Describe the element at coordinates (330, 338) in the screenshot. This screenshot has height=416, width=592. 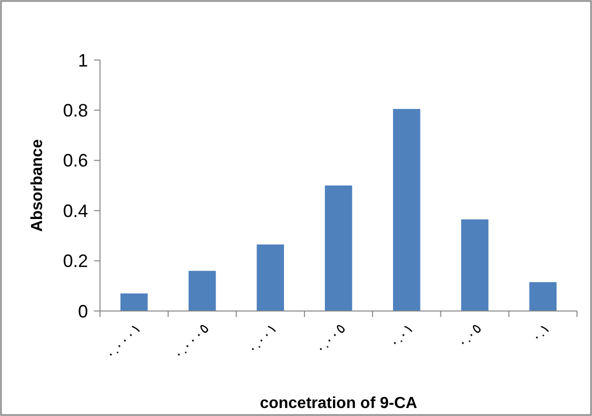
I see `x-tick-label: ٠.٠٠٥` at that location.